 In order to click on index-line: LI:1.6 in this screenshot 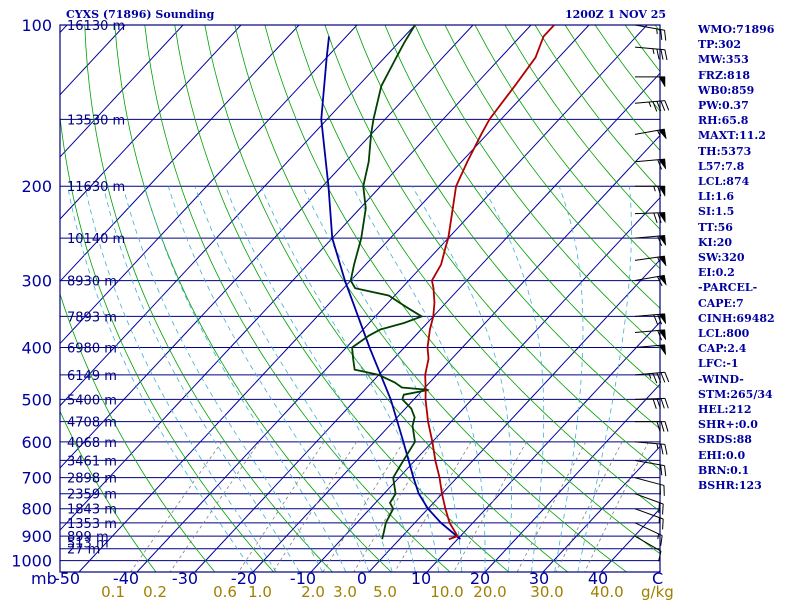, I will do `click(716, 197)`.